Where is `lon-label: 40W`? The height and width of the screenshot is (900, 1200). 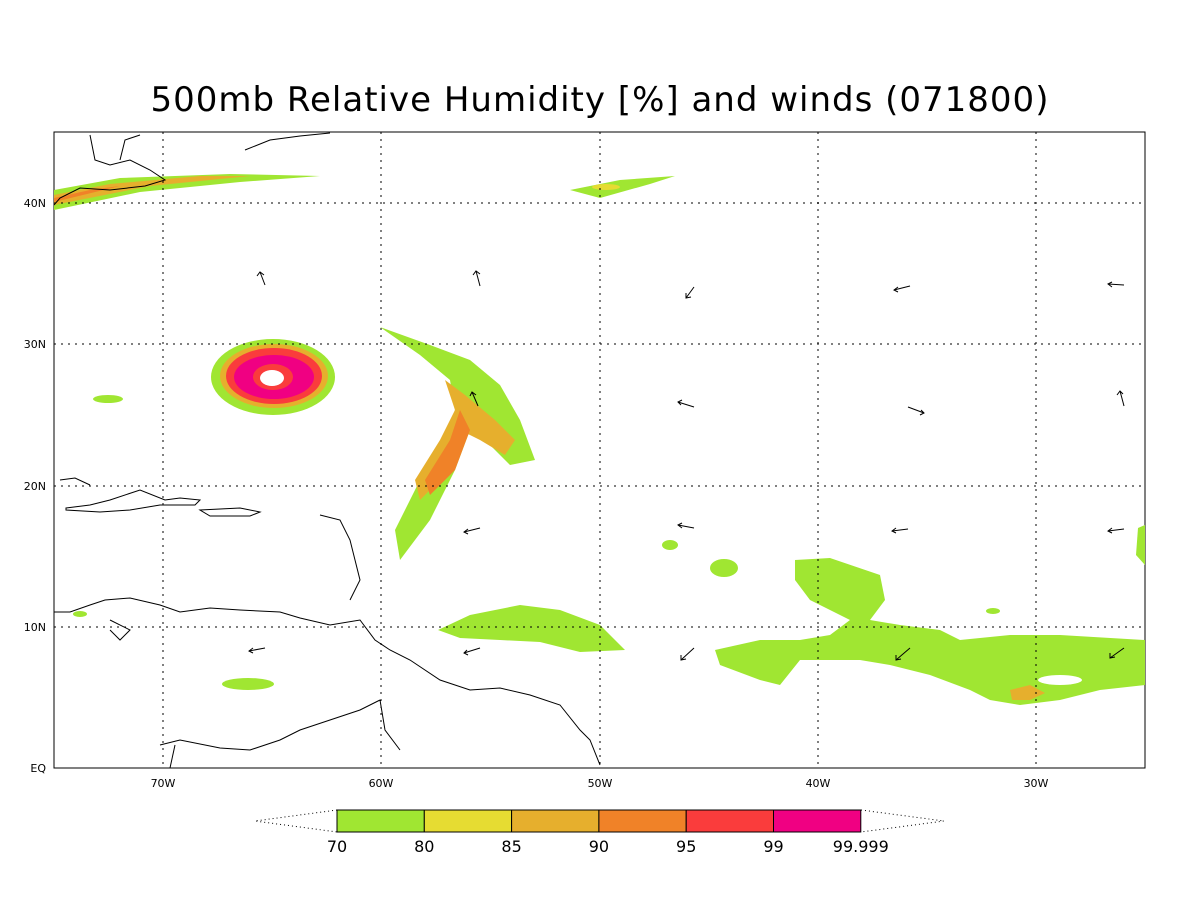 lon-label: 40W is located at coordinates (818, 783).